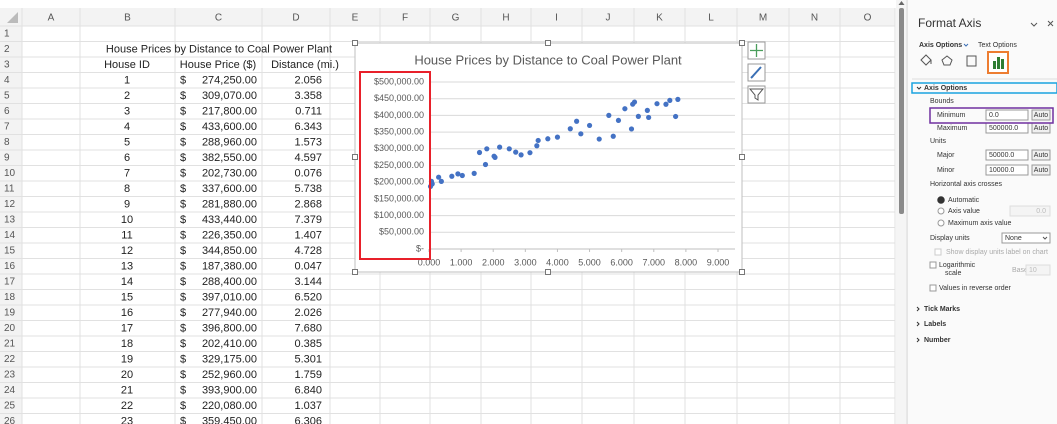 This screenshot has height=424, width=1057. What do you see at coordinates (901, 3) in the screenshot?
I see `scroll-up` at bounding box center [901, 3].